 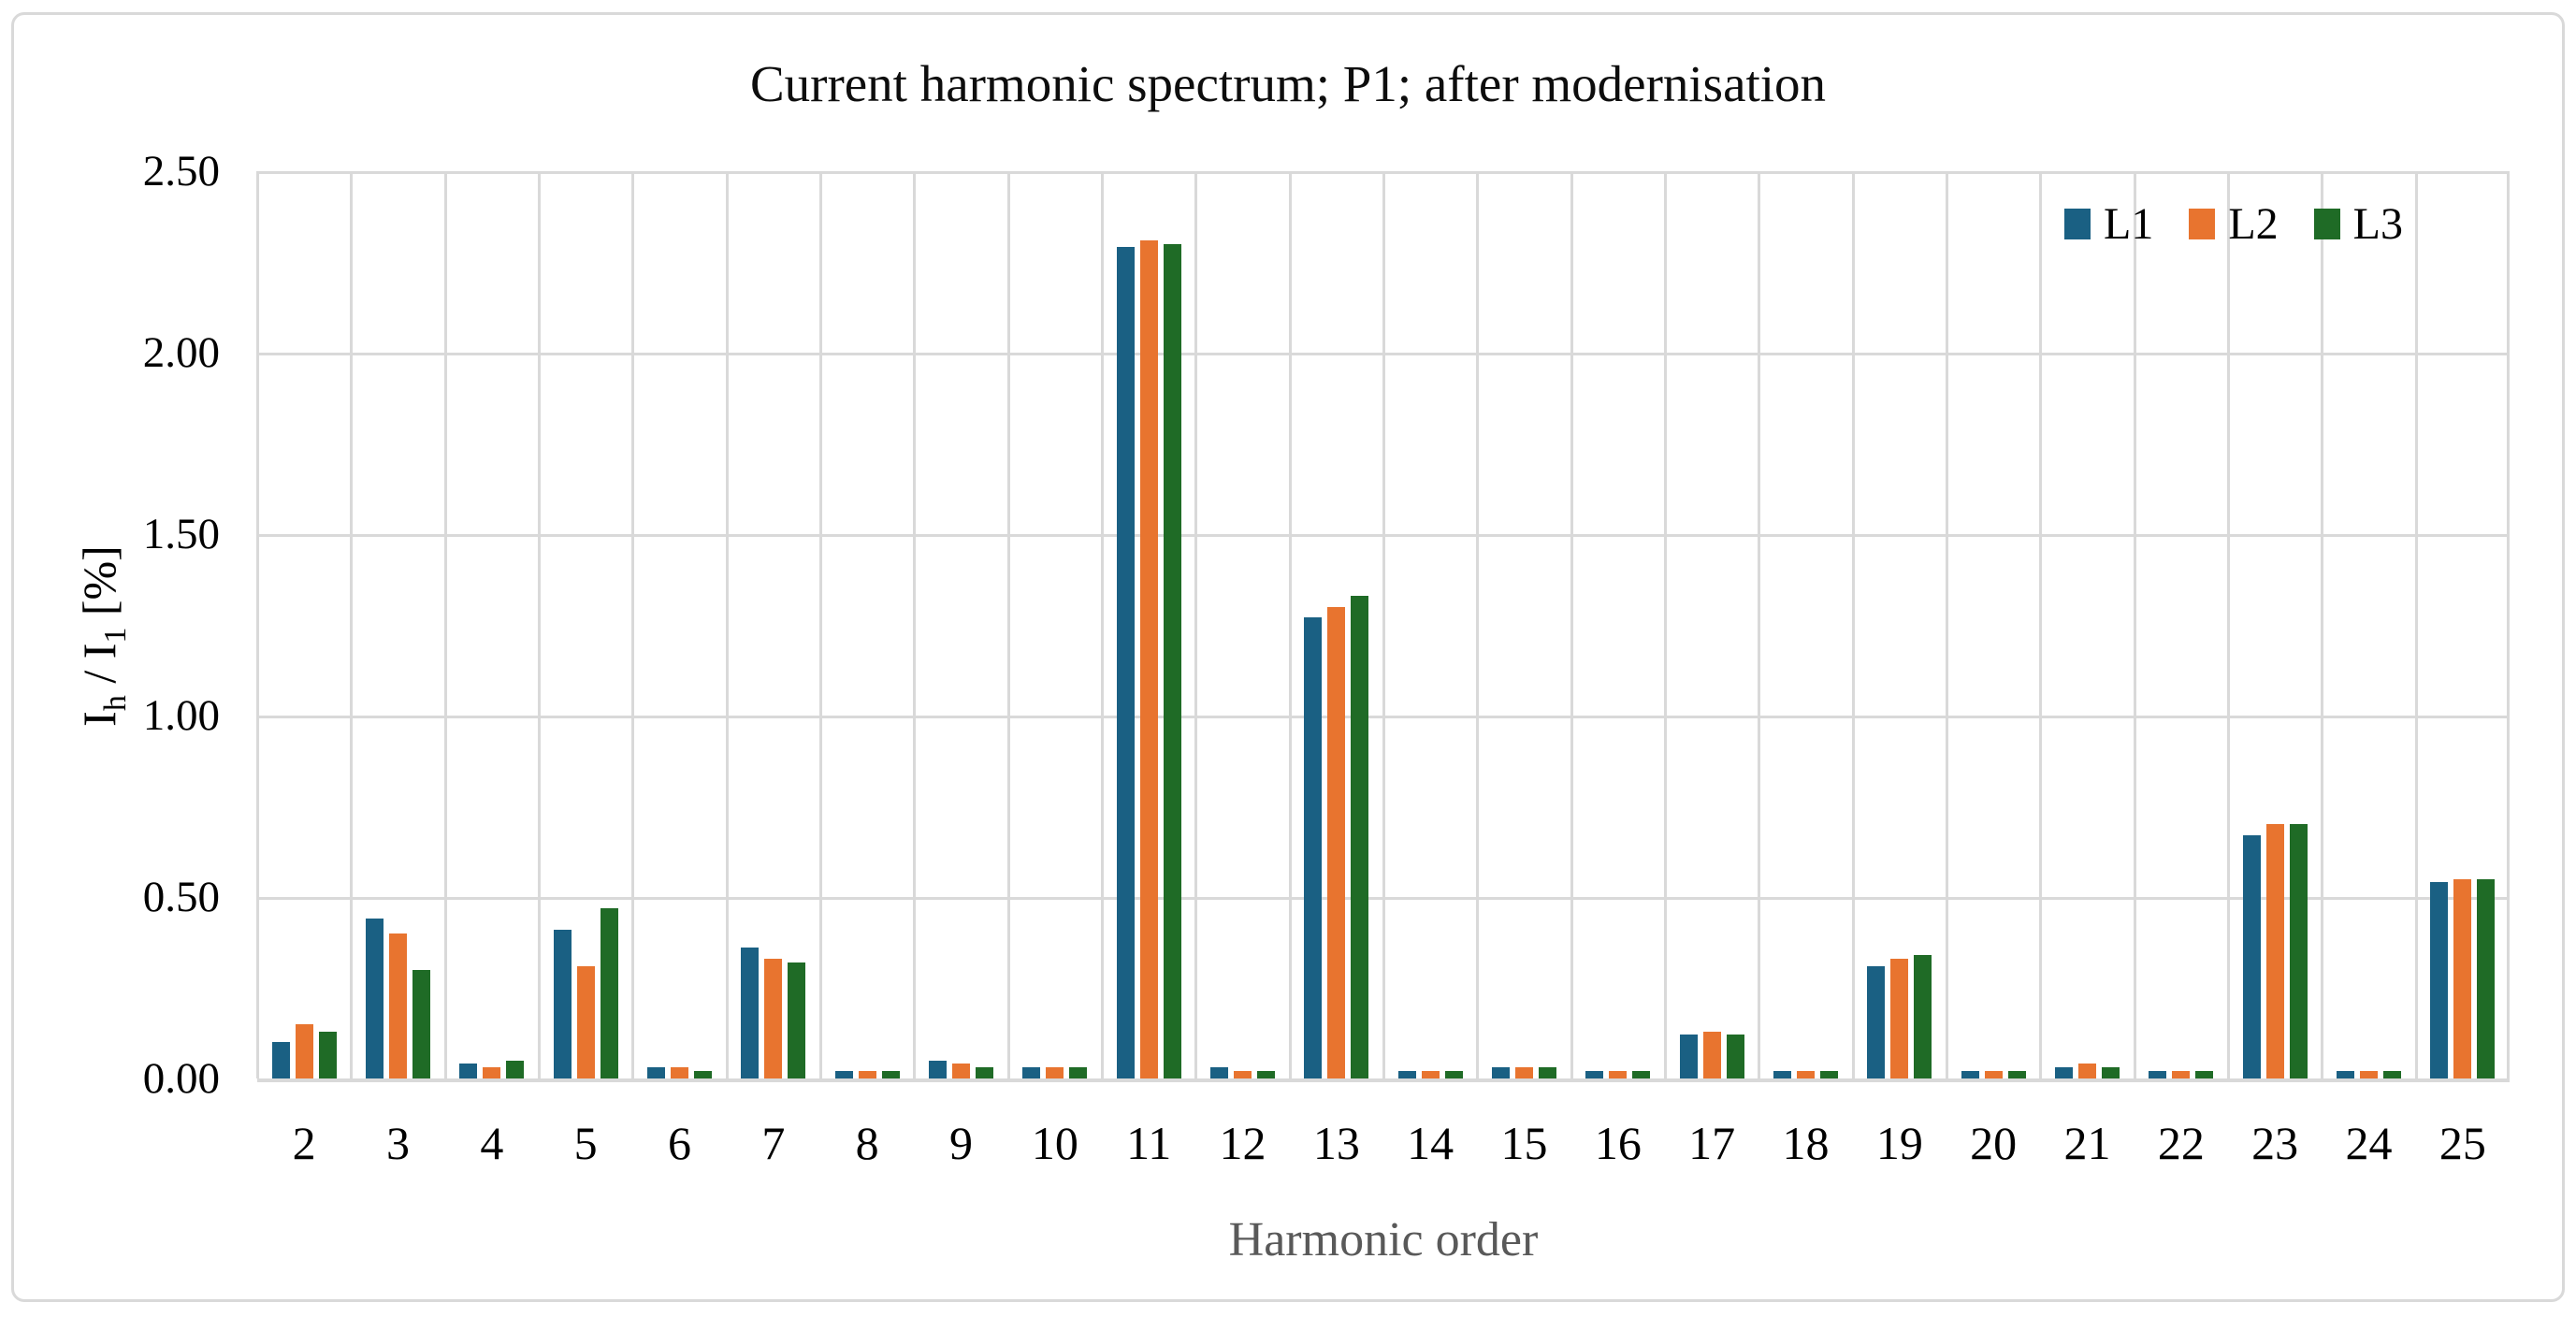 I want to click on bar-l2-h4, so click(x=492, y=1072).